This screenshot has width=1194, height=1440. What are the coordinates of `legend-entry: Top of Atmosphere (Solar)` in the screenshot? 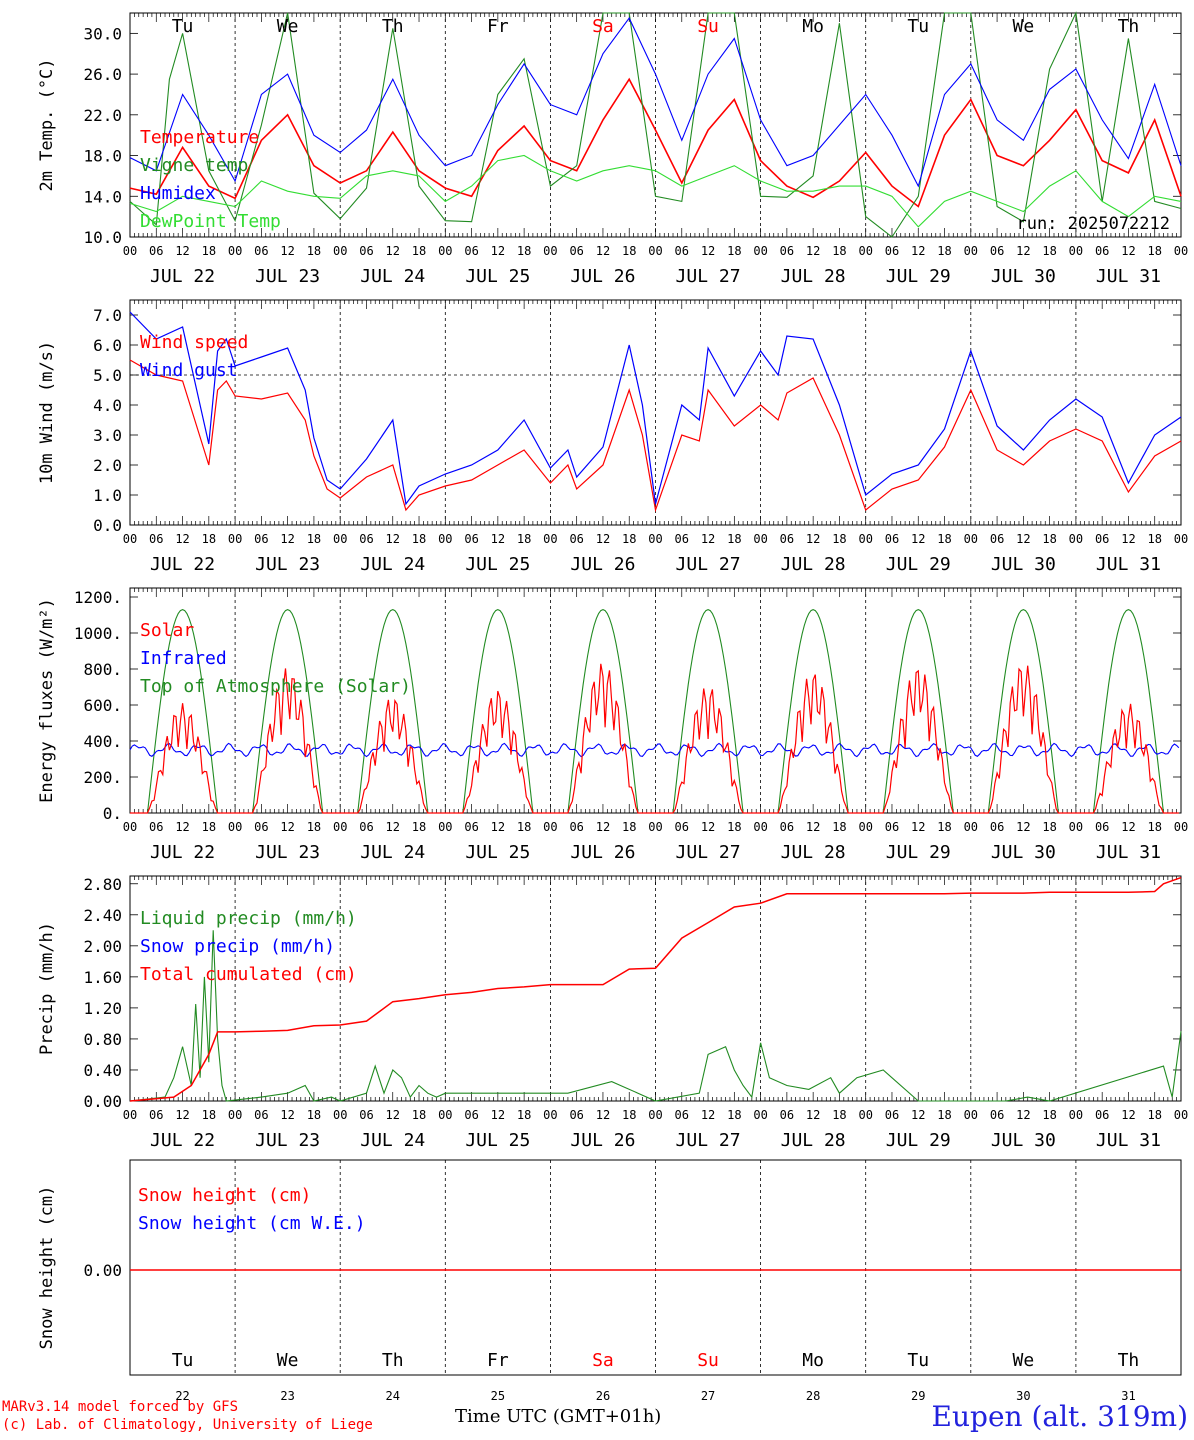 It's located at (275, 686).